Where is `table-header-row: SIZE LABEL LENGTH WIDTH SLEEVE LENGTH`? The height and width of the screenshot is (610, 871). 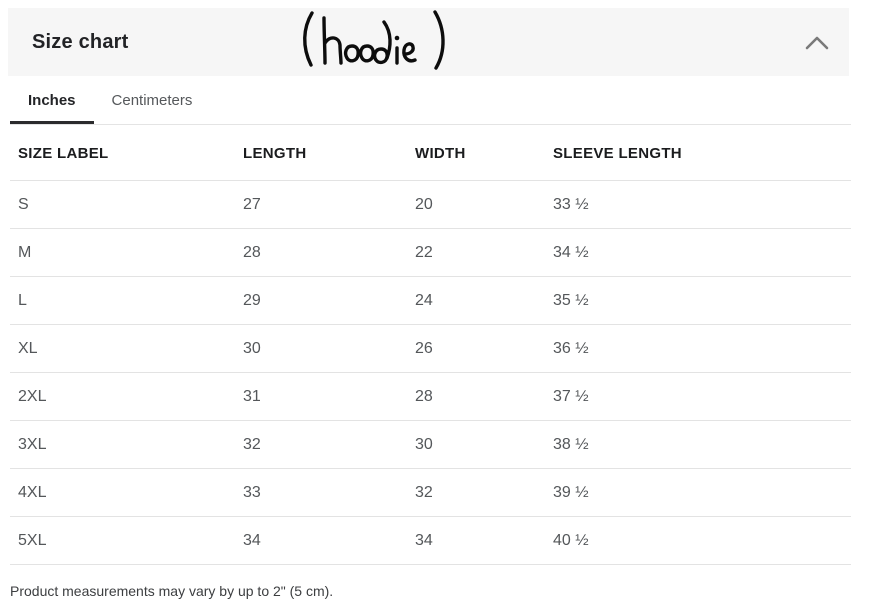
table-header-row: SIZE LABEL LENGTH WIDTH SLEEVE LENGTH is located at coordinates (430, 153).